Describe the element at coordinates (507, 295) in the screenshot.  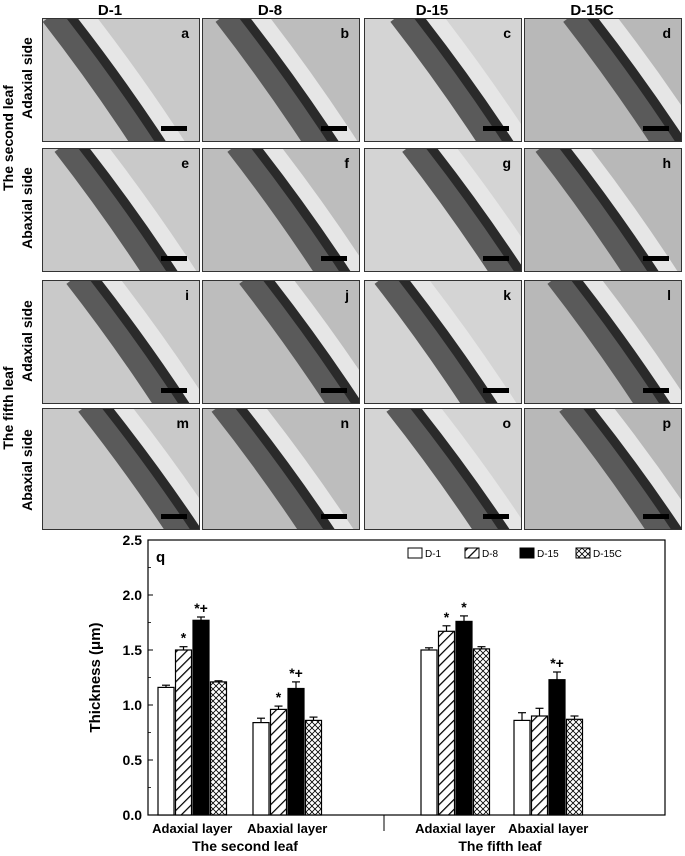
I see `panel-letter-k: k` at that location.